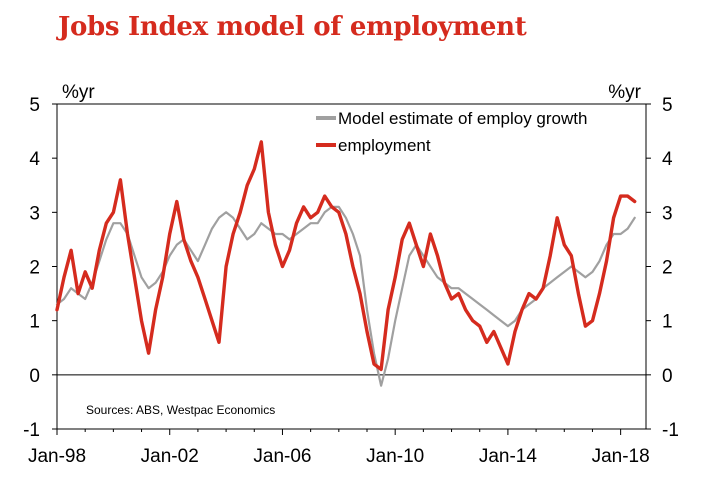 The width and height of the screenshot is (709, 481). I want to click on y-tick-label-left: 5, so click(34, 105).